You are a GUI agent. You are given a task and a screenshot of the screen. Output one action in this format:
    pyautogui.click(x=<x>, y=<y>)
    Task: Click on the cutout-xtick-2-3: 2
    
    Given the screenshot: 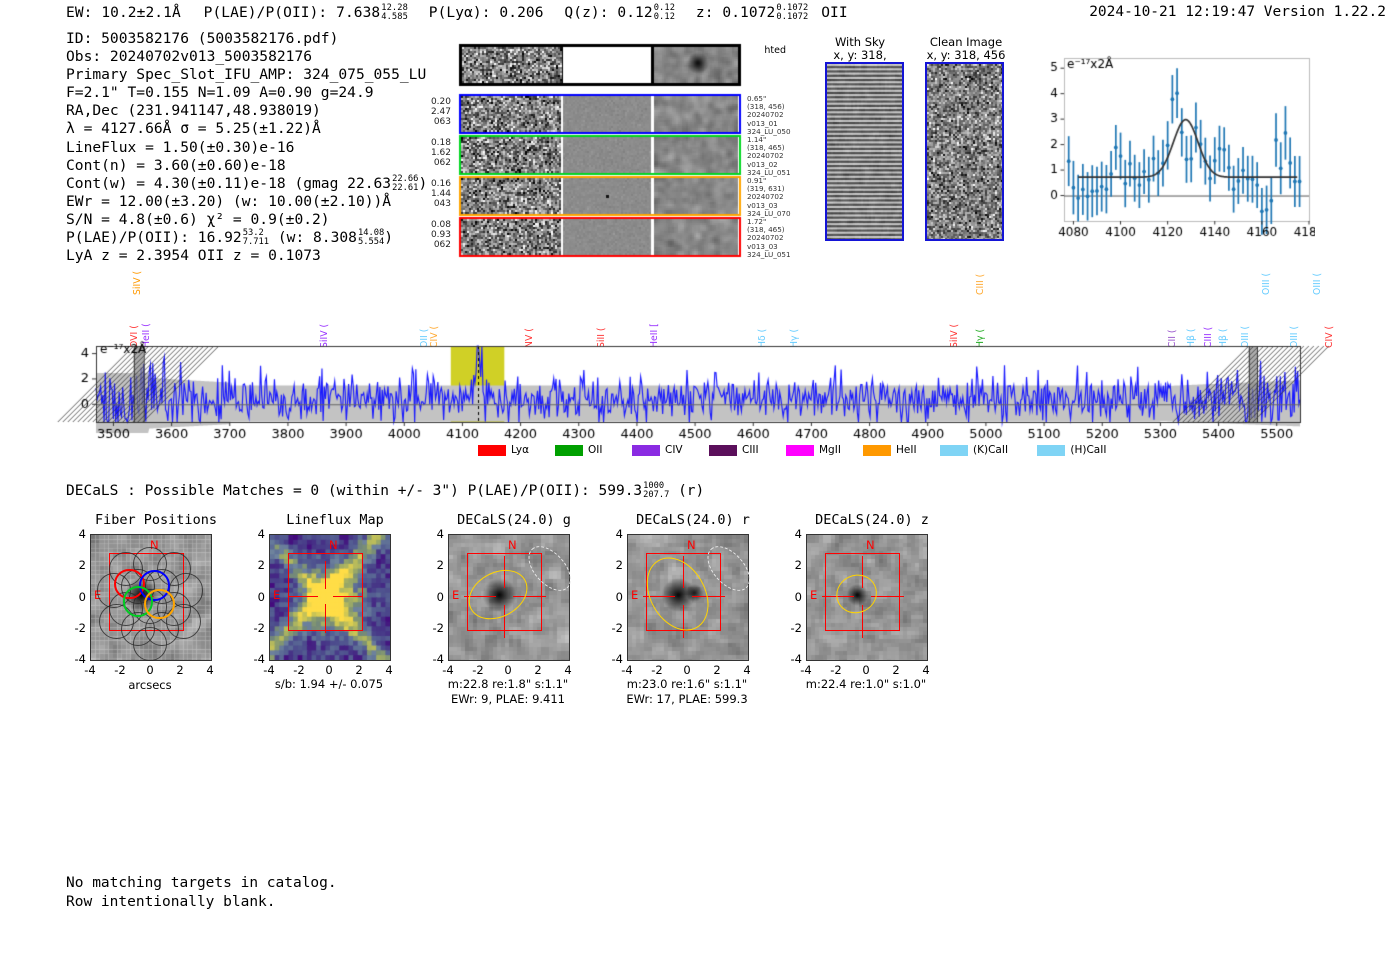 What is the action you would take?
    pyautogui.click(x=538, y=670)
    